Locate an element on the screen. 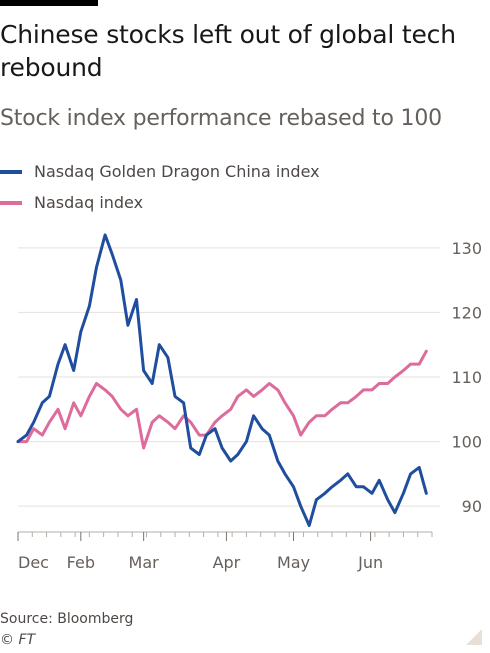 The image size is (490, 653). x-tick-label: Apr is located at coordinates (227, 562).